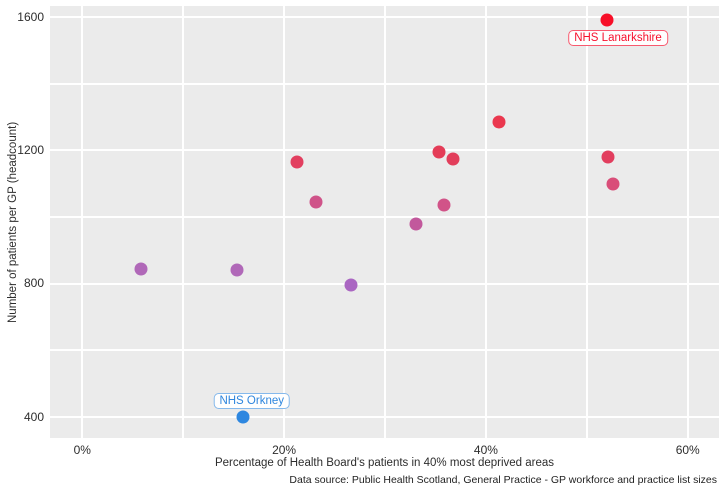 This screenshot has width=721, height=491. I want to click on x-tick-label: 0%, so click(82, 450).